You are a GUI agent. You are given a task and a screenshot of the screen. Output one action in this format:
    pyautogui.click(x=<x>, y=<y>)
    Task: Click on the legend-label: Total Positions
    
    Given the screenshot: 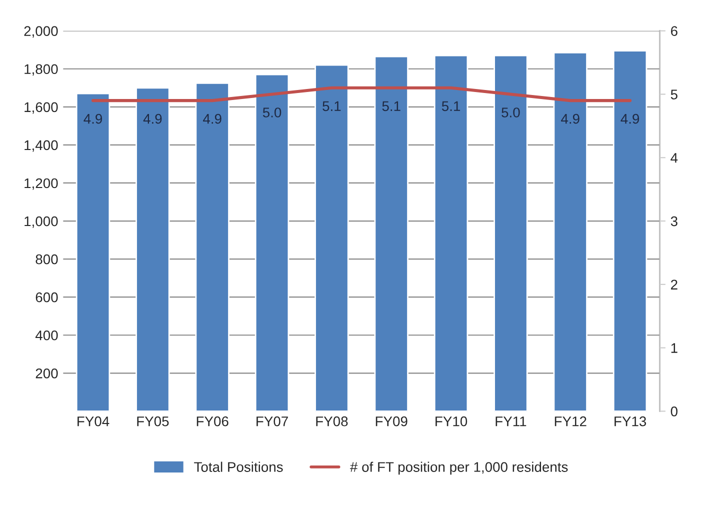 What is the action you would take?
    pyautogui.click(x=238, y=467)
    